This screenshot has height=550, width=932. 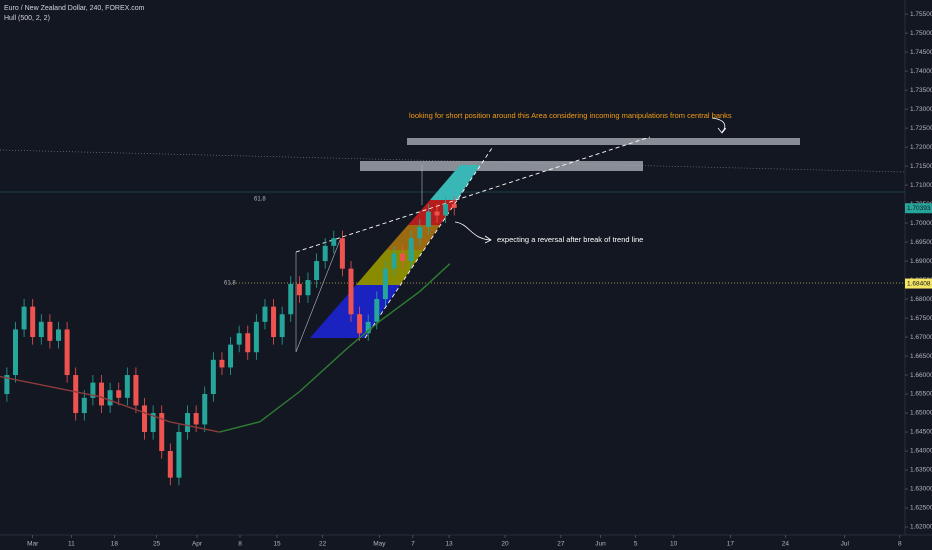 I want to click on zone, so click(x=603, y=141).